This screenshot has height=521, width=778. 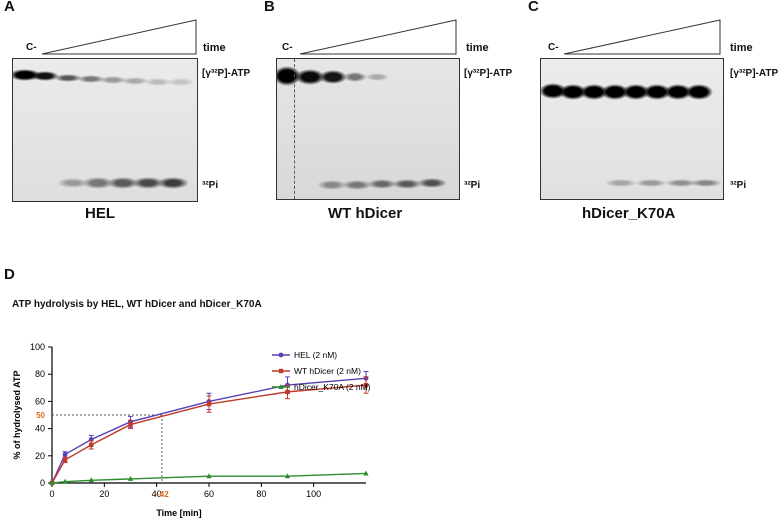 What do you see at coordinates (365, 213) in the screenshot?
I see `panel-b-gel-name: WT hDicer` at bounding box center [365, 213].